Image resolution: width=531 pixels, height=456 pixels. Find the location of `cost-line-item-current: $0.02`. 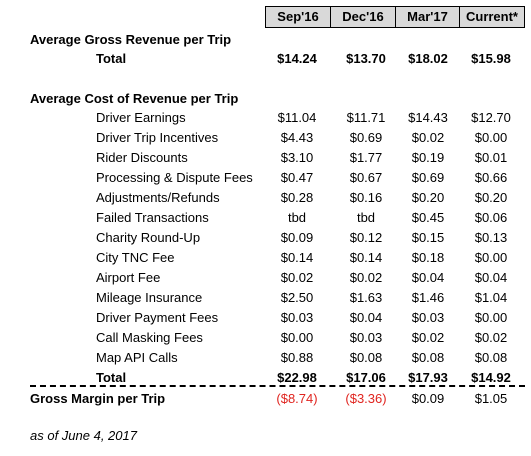

cost-line-item-current: $0.02 is located at coordinates (491, 337).